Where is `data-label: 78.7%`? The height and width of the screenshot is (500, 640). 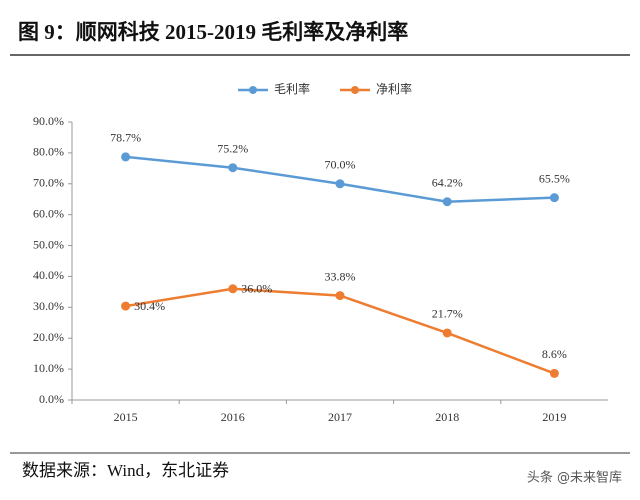 data-label: 78.7% is located at coordinates (125, 138).